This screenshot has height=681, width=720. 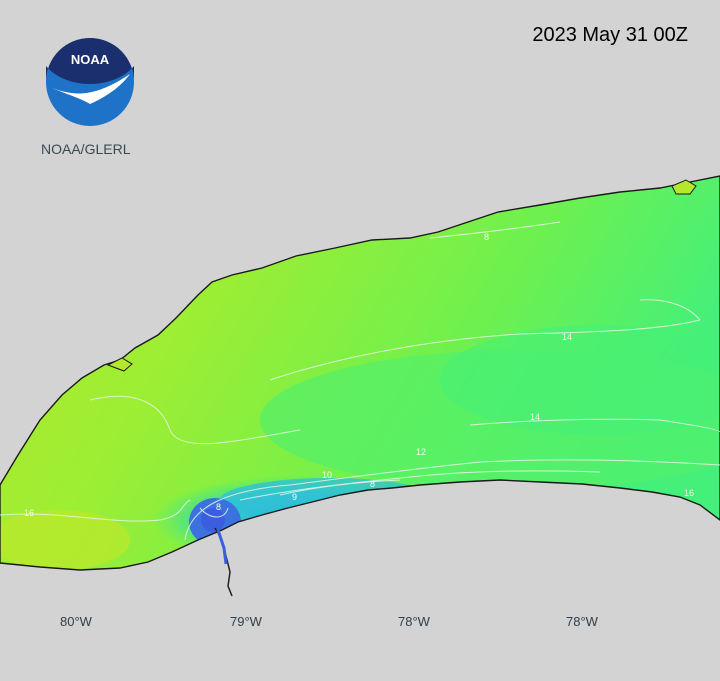 What do you see at coordinates (76, 621) in the screenshot?
I see `longitude-label: 80°W` at bounding box center [76, 621].